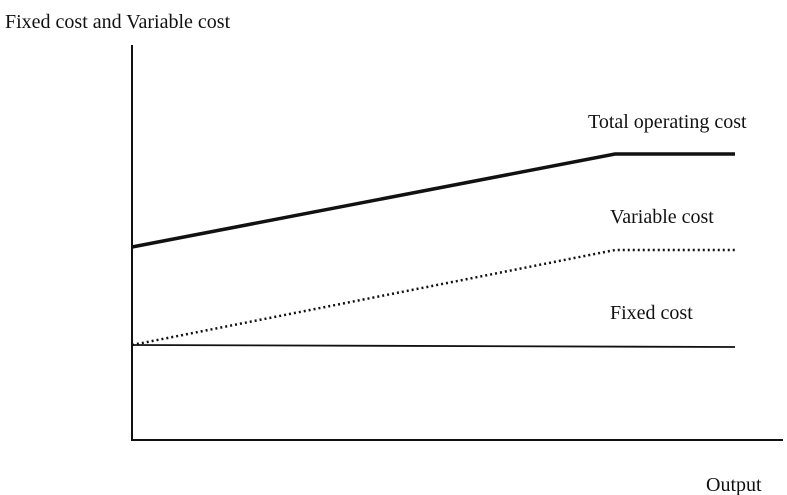 The image size is (787, 495). Describe the element at coordinates (651, 313) in the screenshot. I see `line-label: Fixed cost` at that location.